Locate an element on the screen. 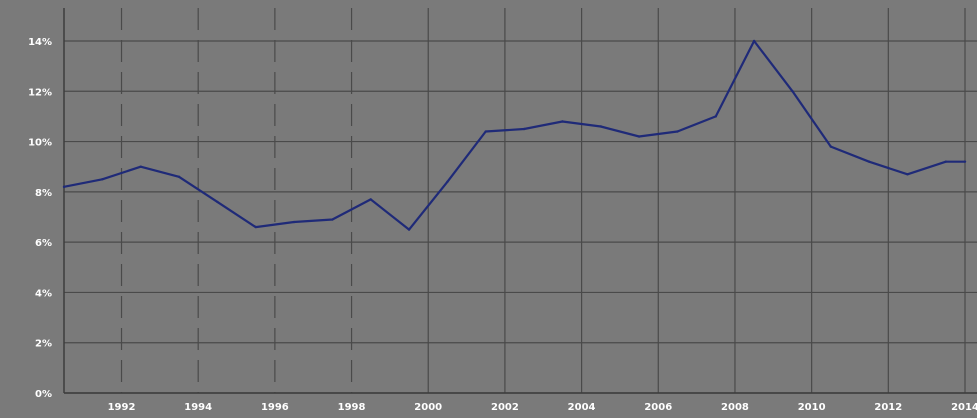  x-tick-label: 1996 is located at coordinates (275, 407).